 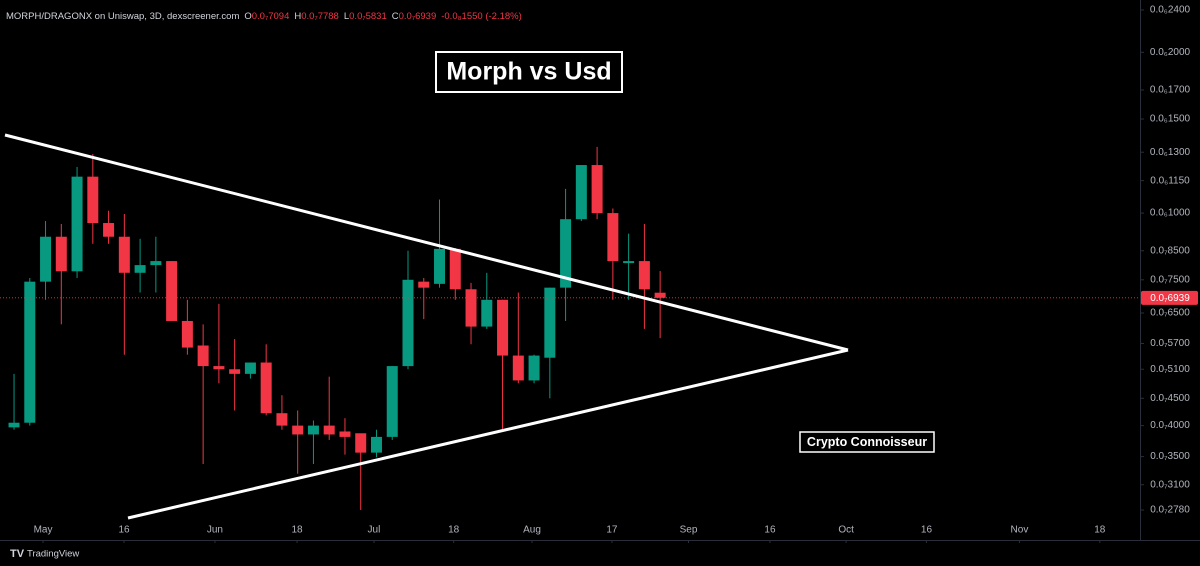 I want to click on y-tick-label: 0.0₇6500, so click(x=1170, y=313).